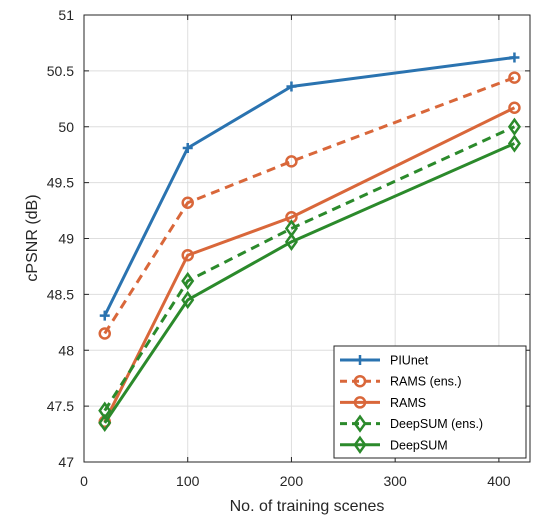  What do you see at coordinates (60, 294) in the screenshot?
I see `y-tick-label: 48.5` at bounding box center [60, 294].